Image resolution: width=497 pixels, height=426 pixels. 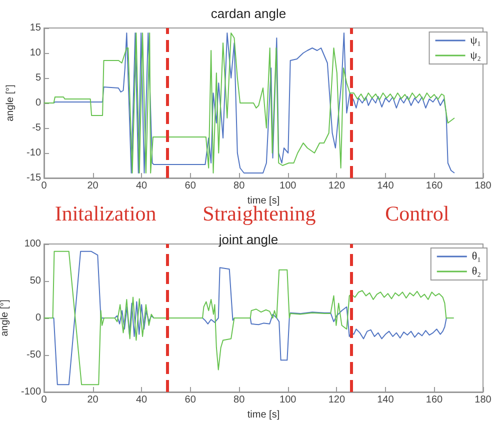 I want to click on legend-label: ψ₁, so click(x=476, y=40).